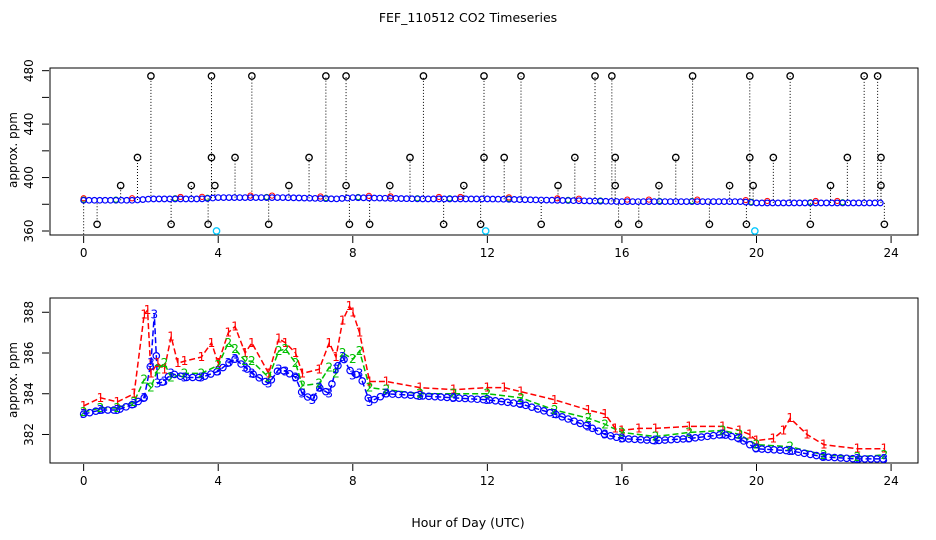  Describe the element at coordinates (29, 177) in the screenshot. I see `top-y-tick-label: 400` at that location.